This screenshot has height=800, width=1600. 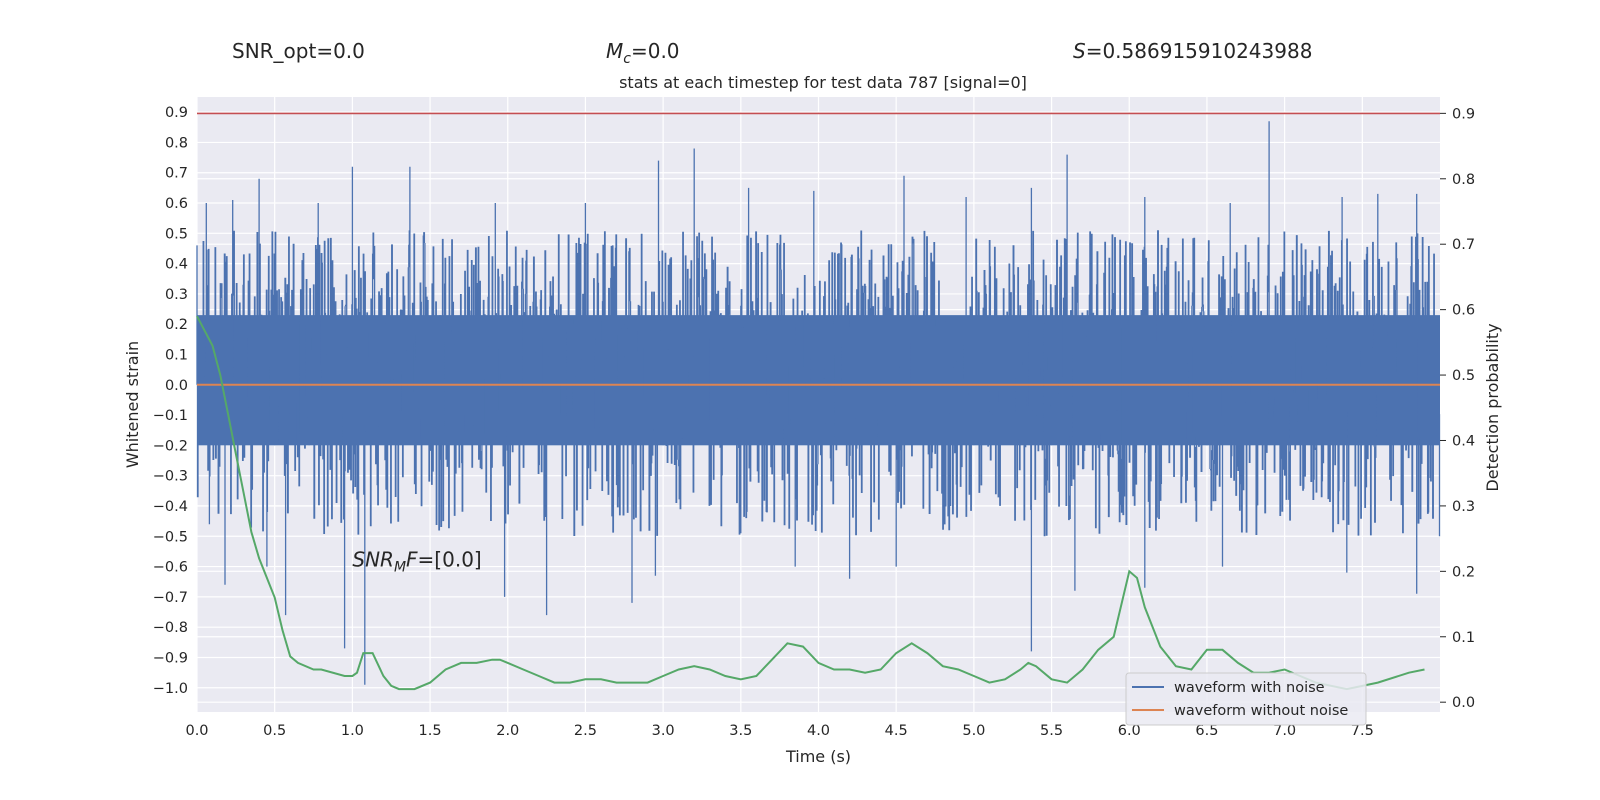 I want to click on x-tick-label: 1.0, so click(x=352, y=731).